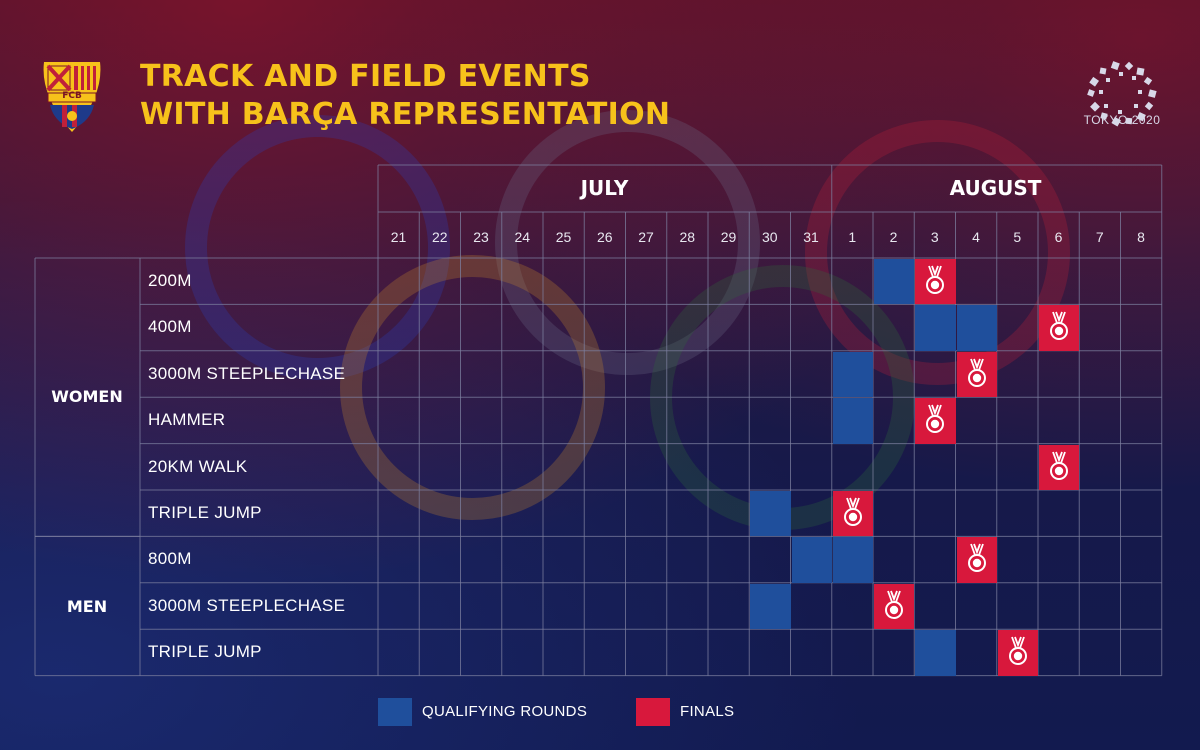  I want to click on day-label-8: 29, so click(728, 237).